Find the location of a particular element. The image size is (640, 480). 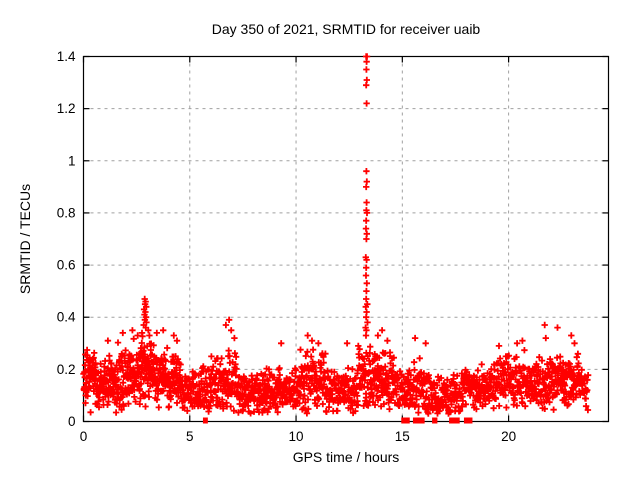

x-axis-label: GPS time / hours is located at coordinates (346, 457).